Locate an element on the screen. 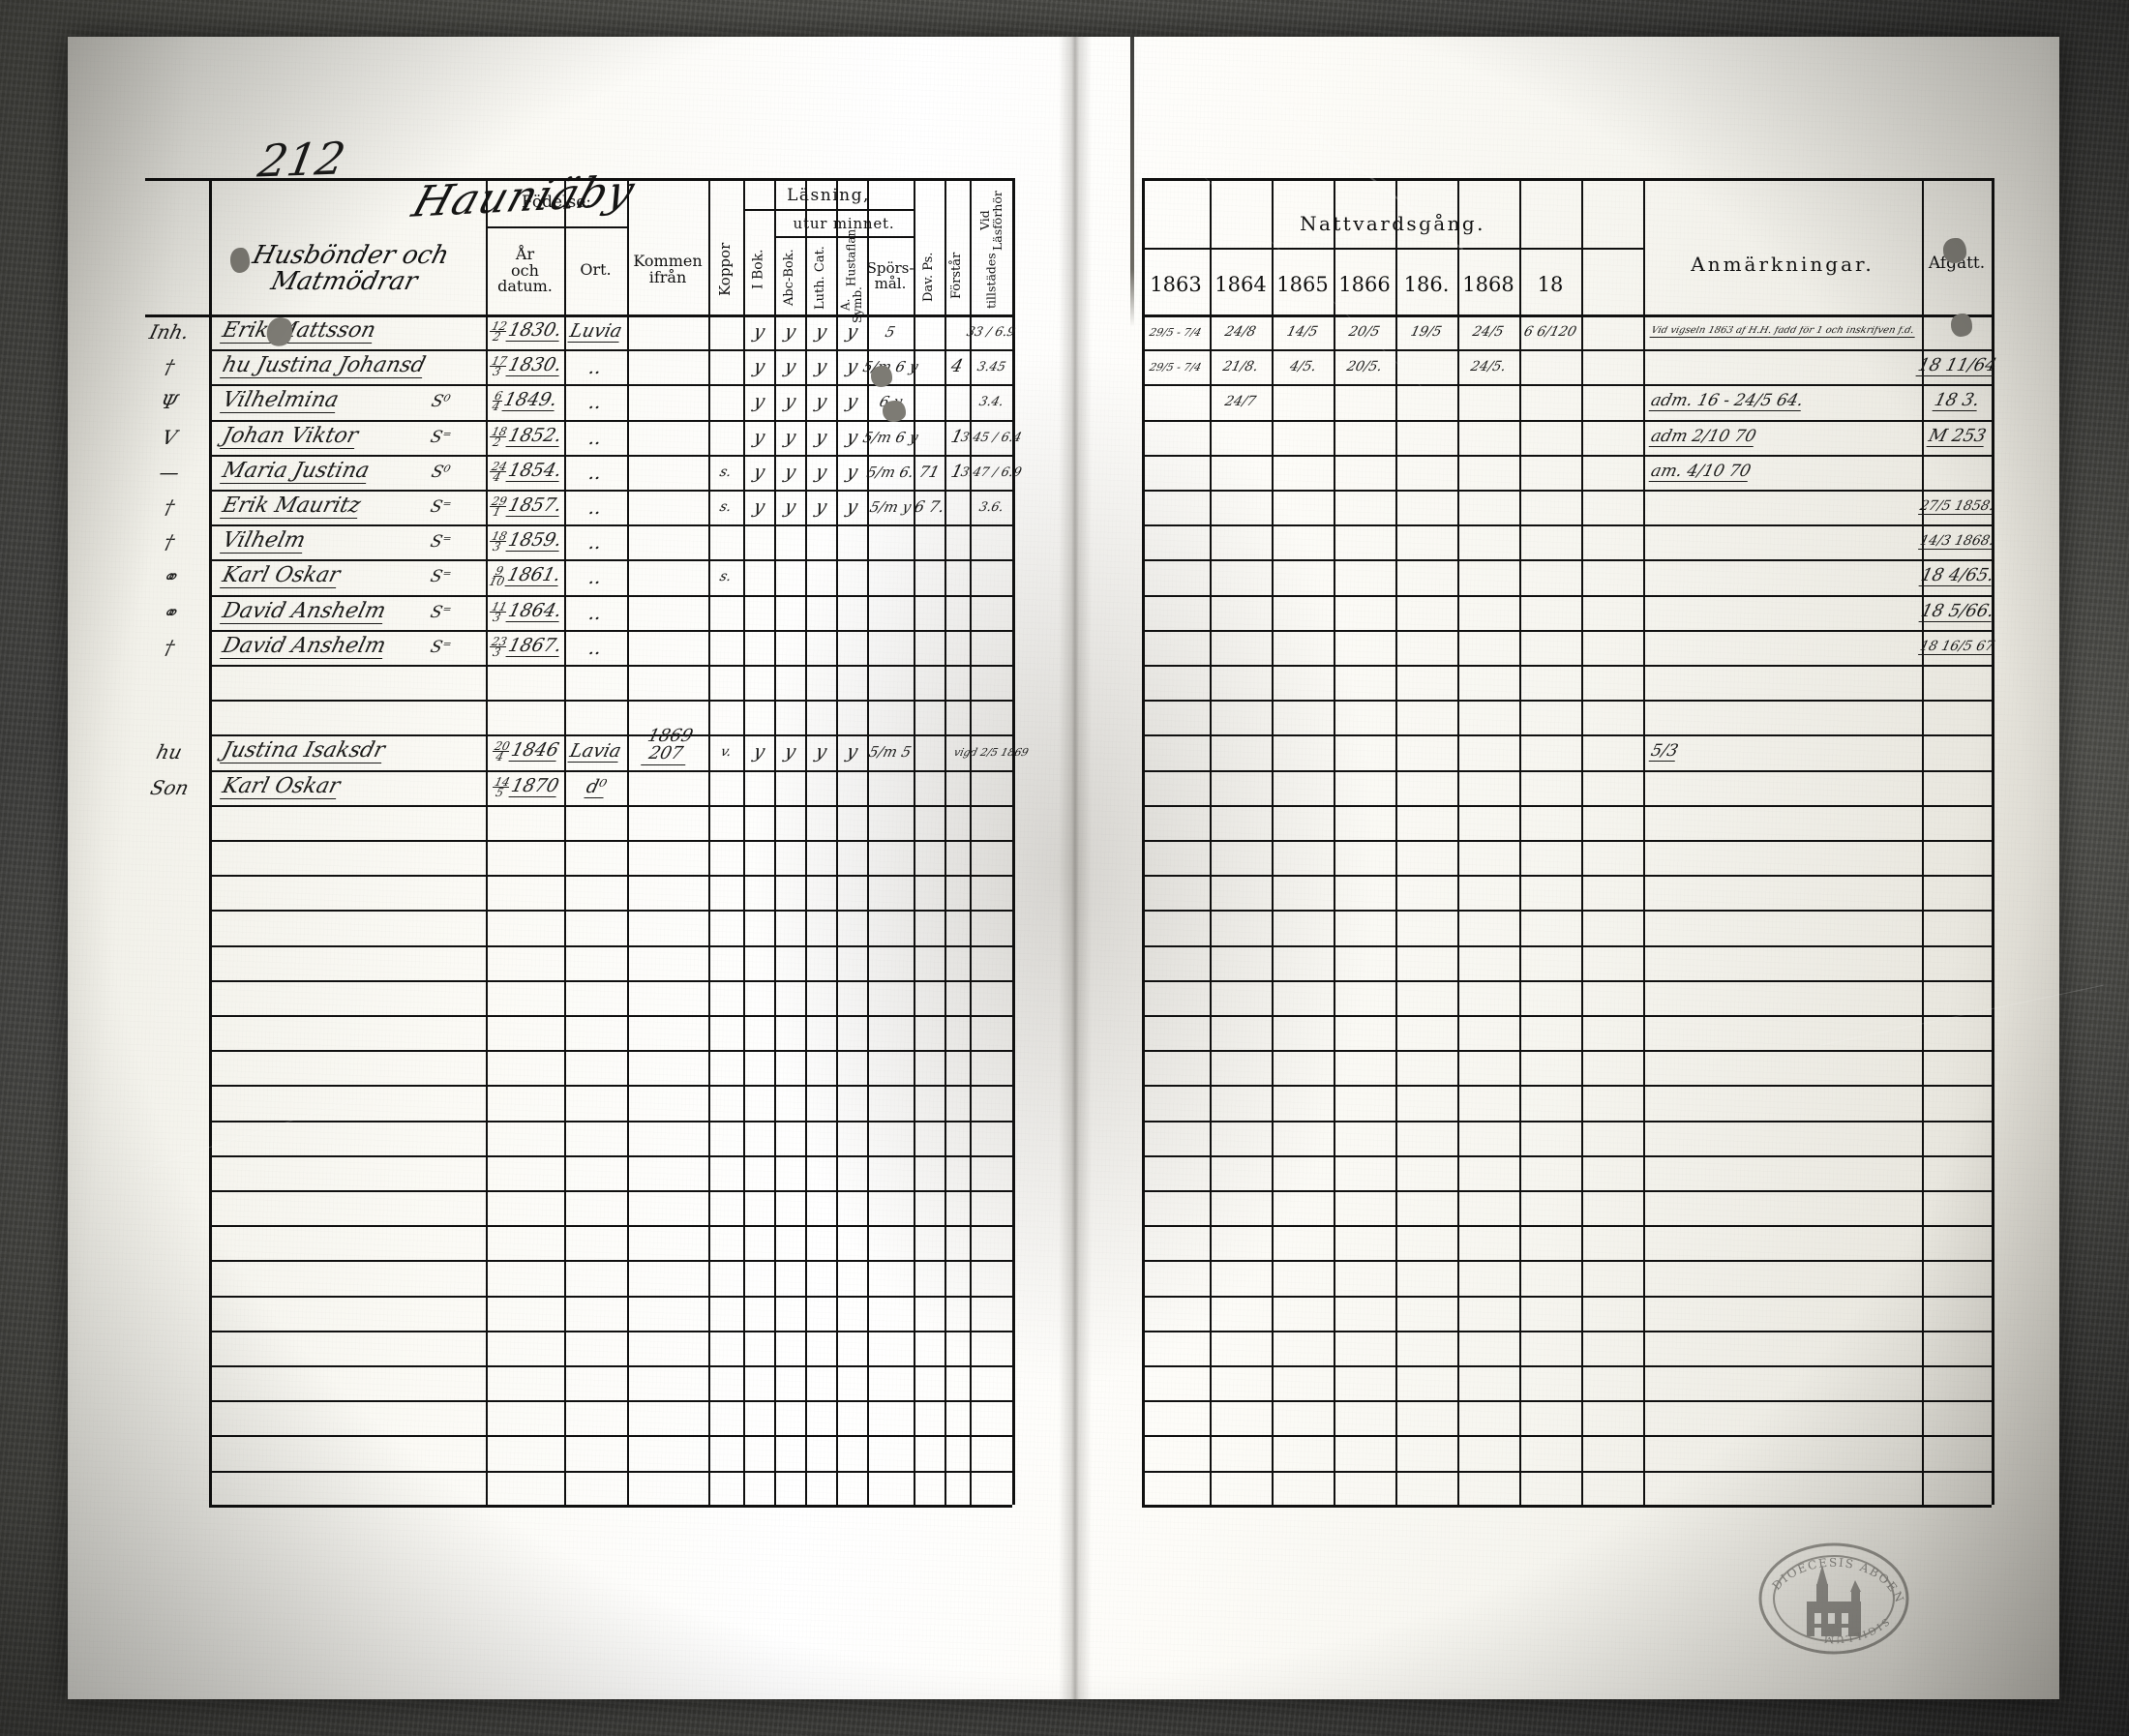  row-birth-date-cell: 14 5 1870 is located at coordinates (525, 787).